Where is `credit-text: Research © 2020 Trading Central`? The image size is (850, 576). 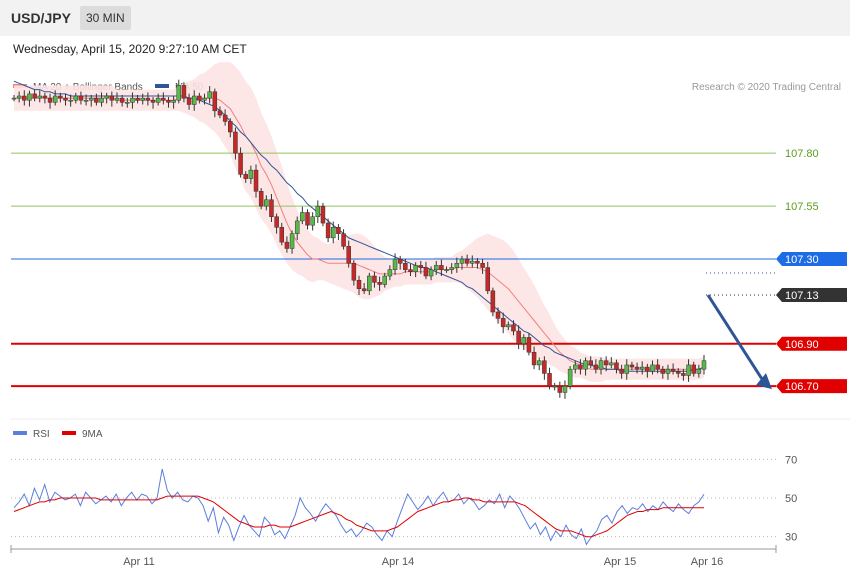
credit-text: Research © 2020 Trading Central is located at coordinates (766, 87).